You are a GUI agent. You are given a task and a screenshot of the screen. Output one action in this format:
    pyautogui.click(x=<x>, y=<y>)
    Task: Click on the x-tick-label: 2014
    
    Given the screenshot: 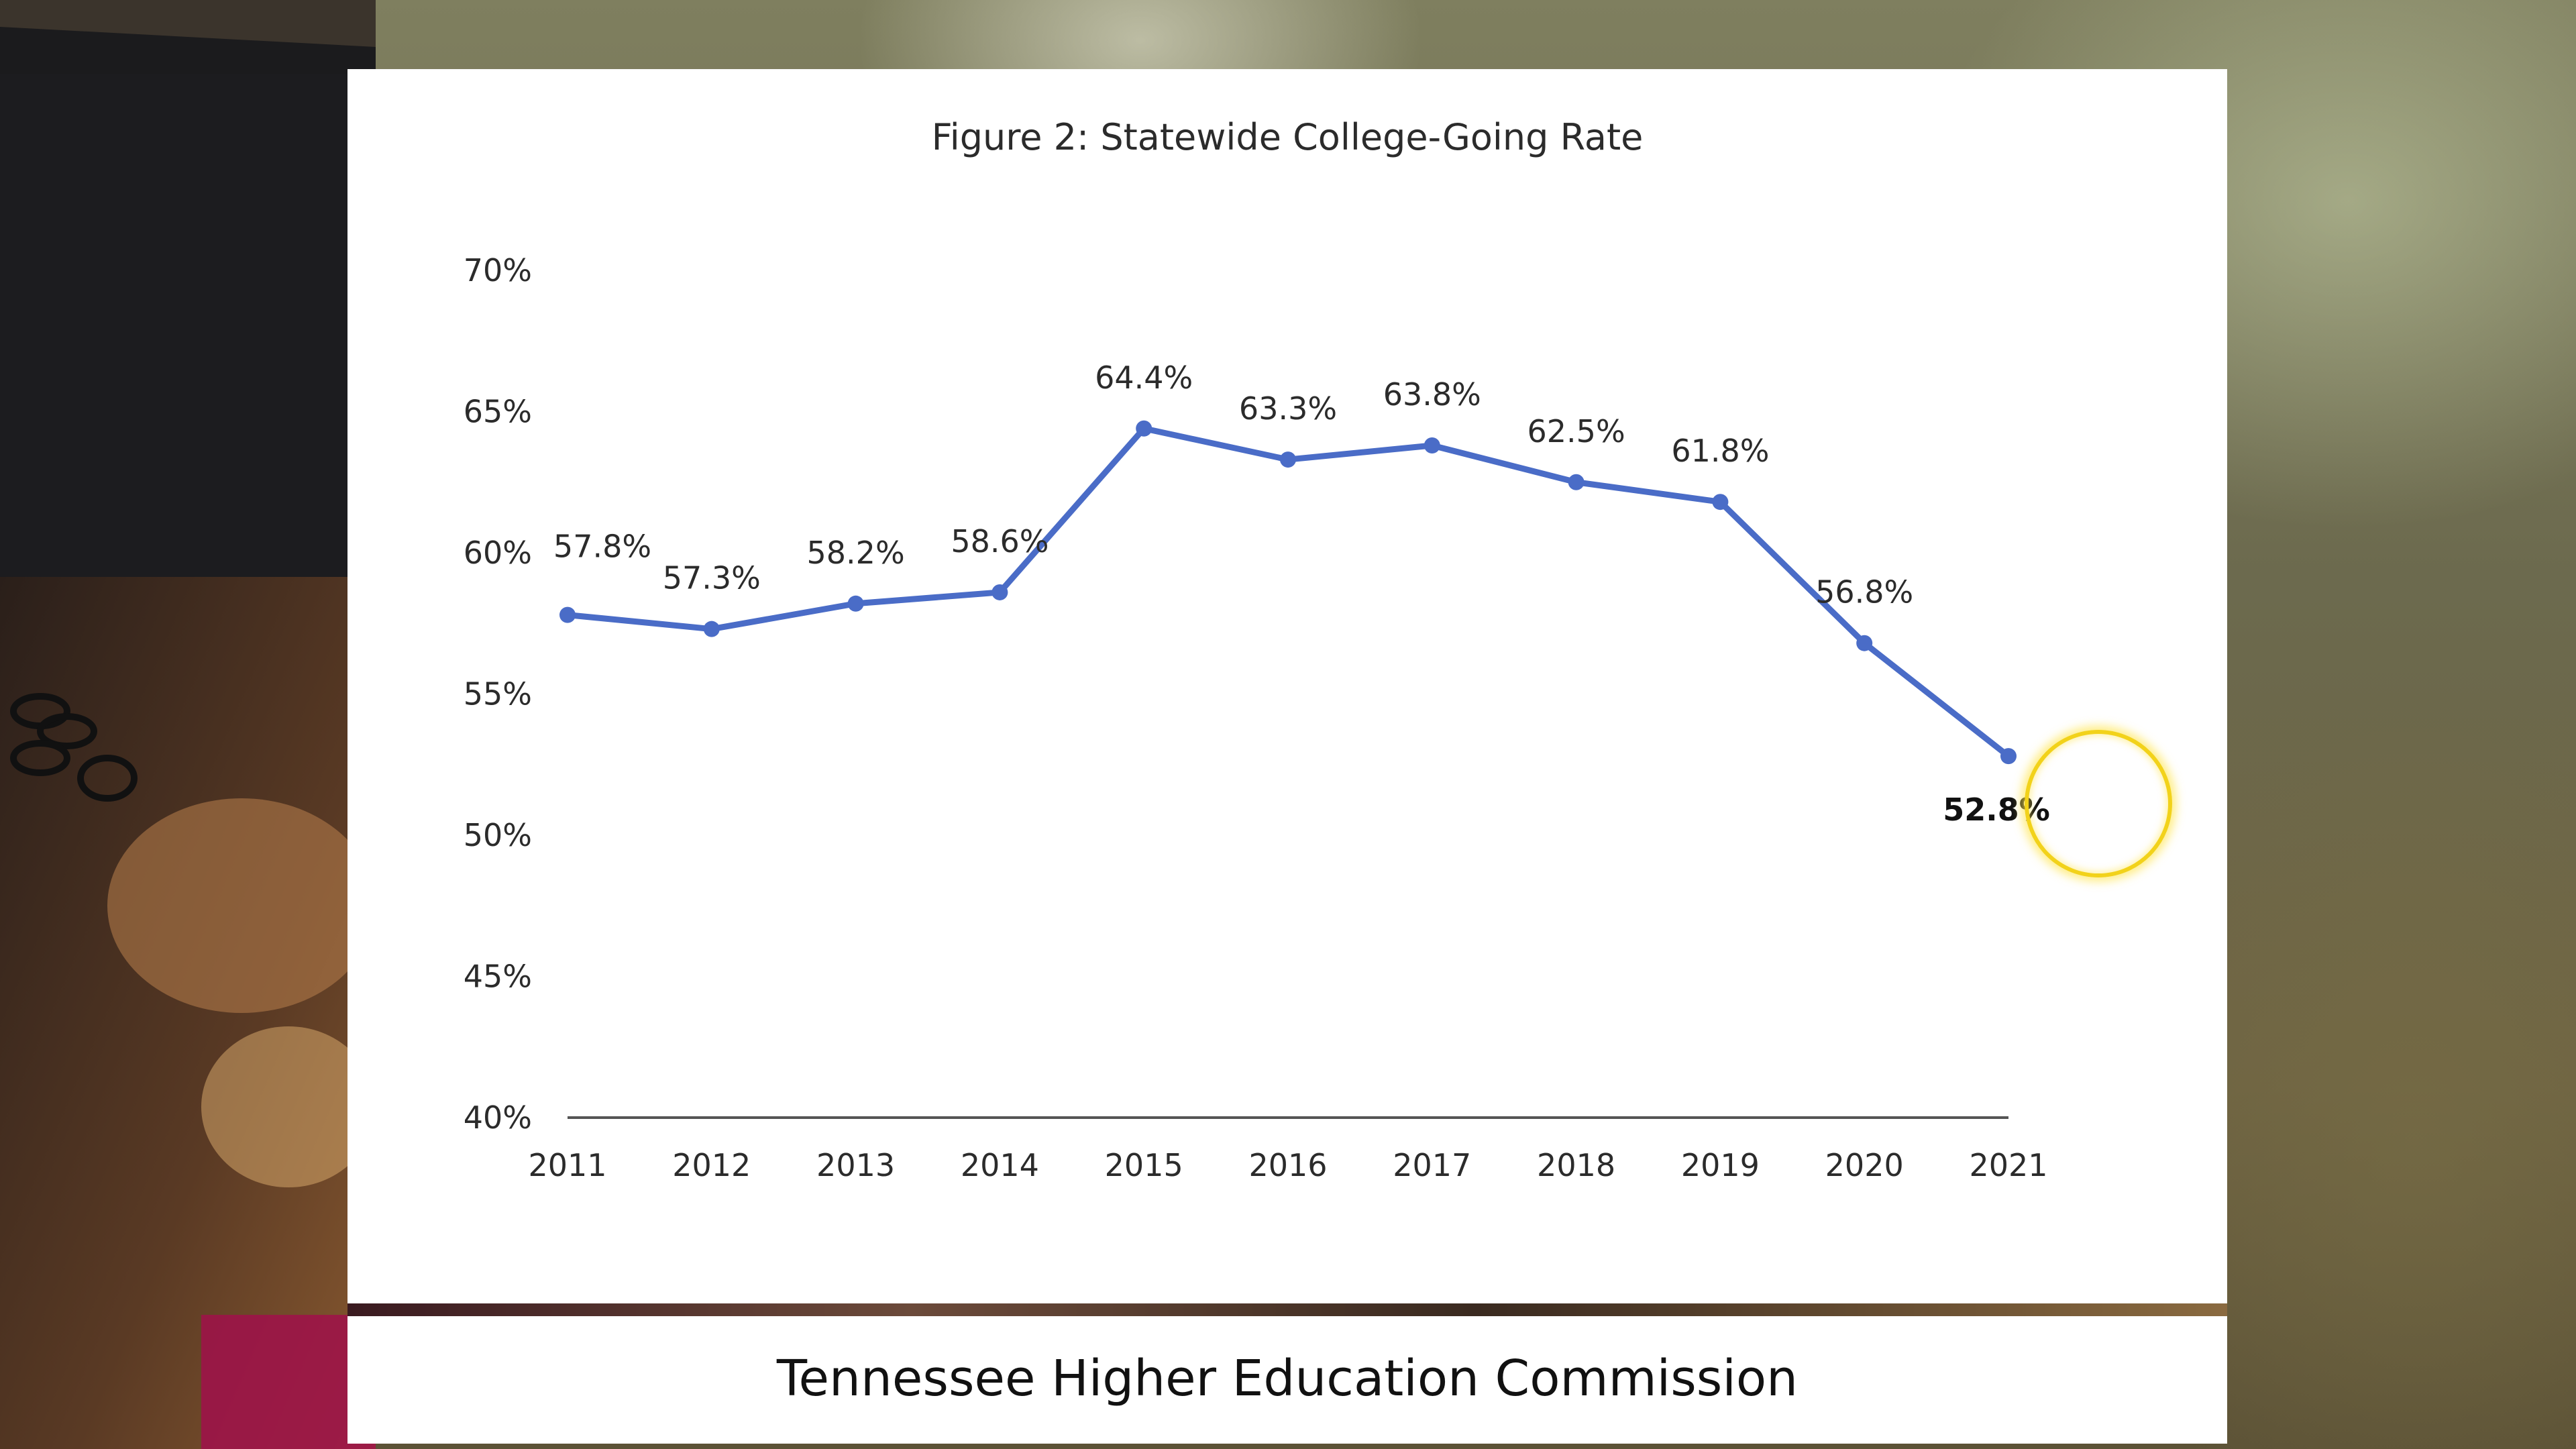 What is the action you would take?
    pyautogui.click(x=1000, y=1165)
    